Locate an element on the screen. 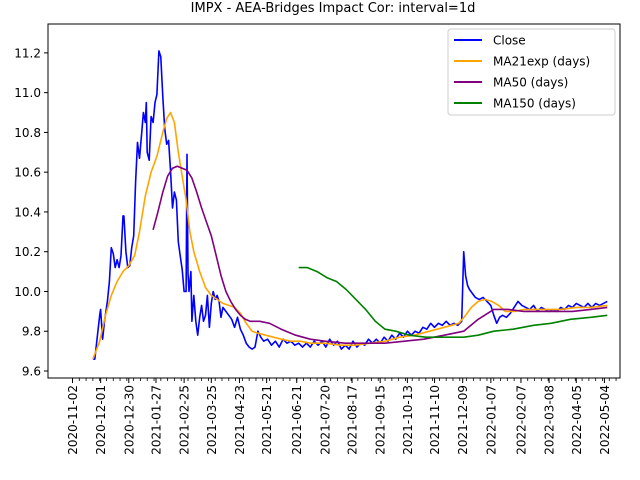  x-tick-label: 2021-03-25 is located at coordinates (212, 420).